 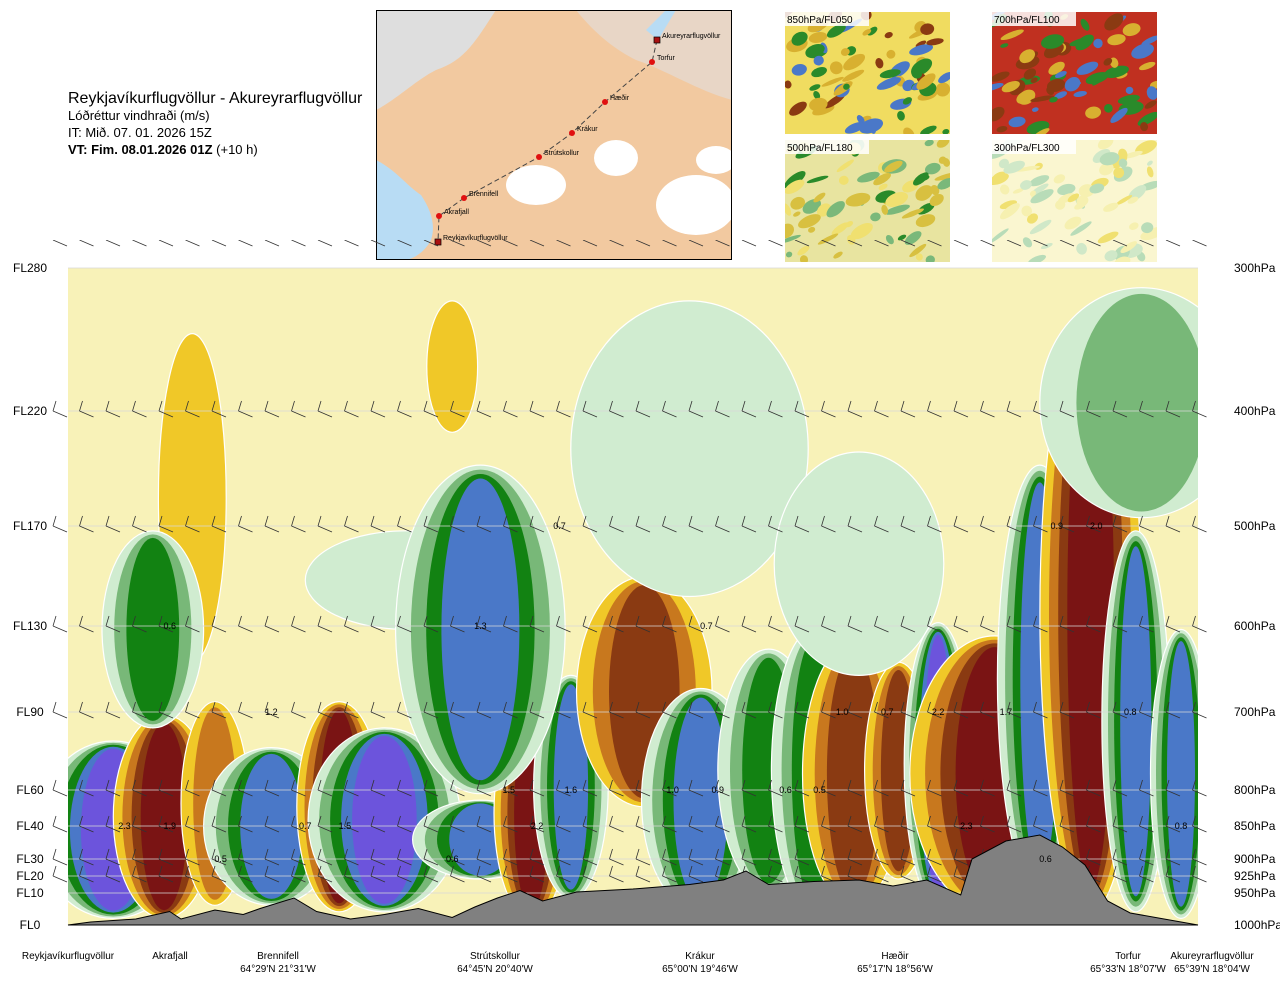 I want to click on value-label: 1.9, so click(x=169, y=826).